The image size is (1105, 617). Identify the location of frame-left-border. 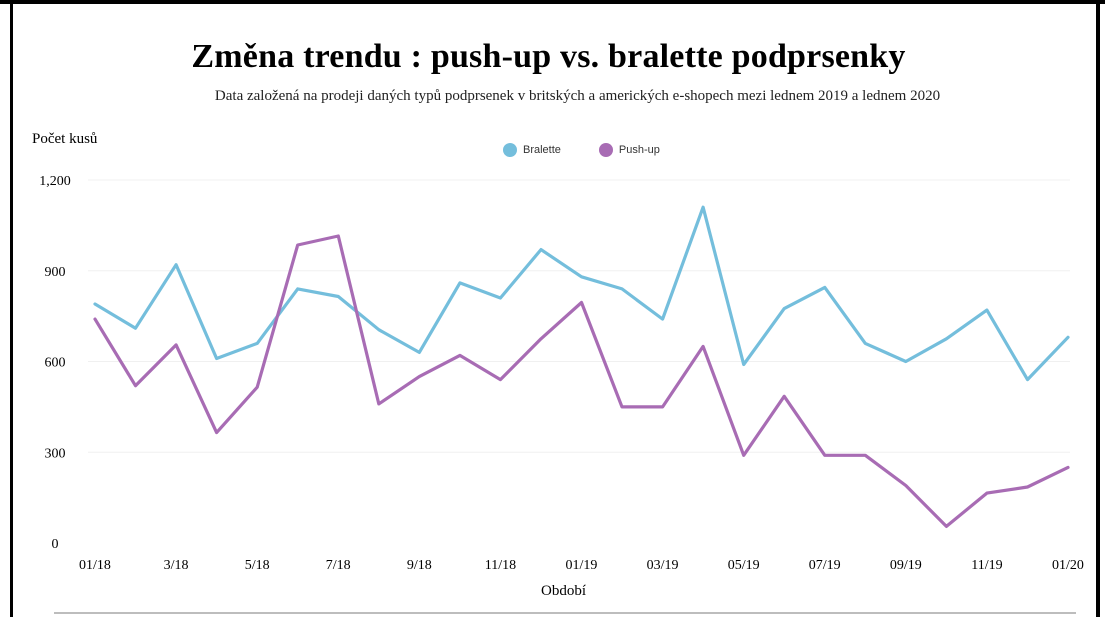
(11, 308).